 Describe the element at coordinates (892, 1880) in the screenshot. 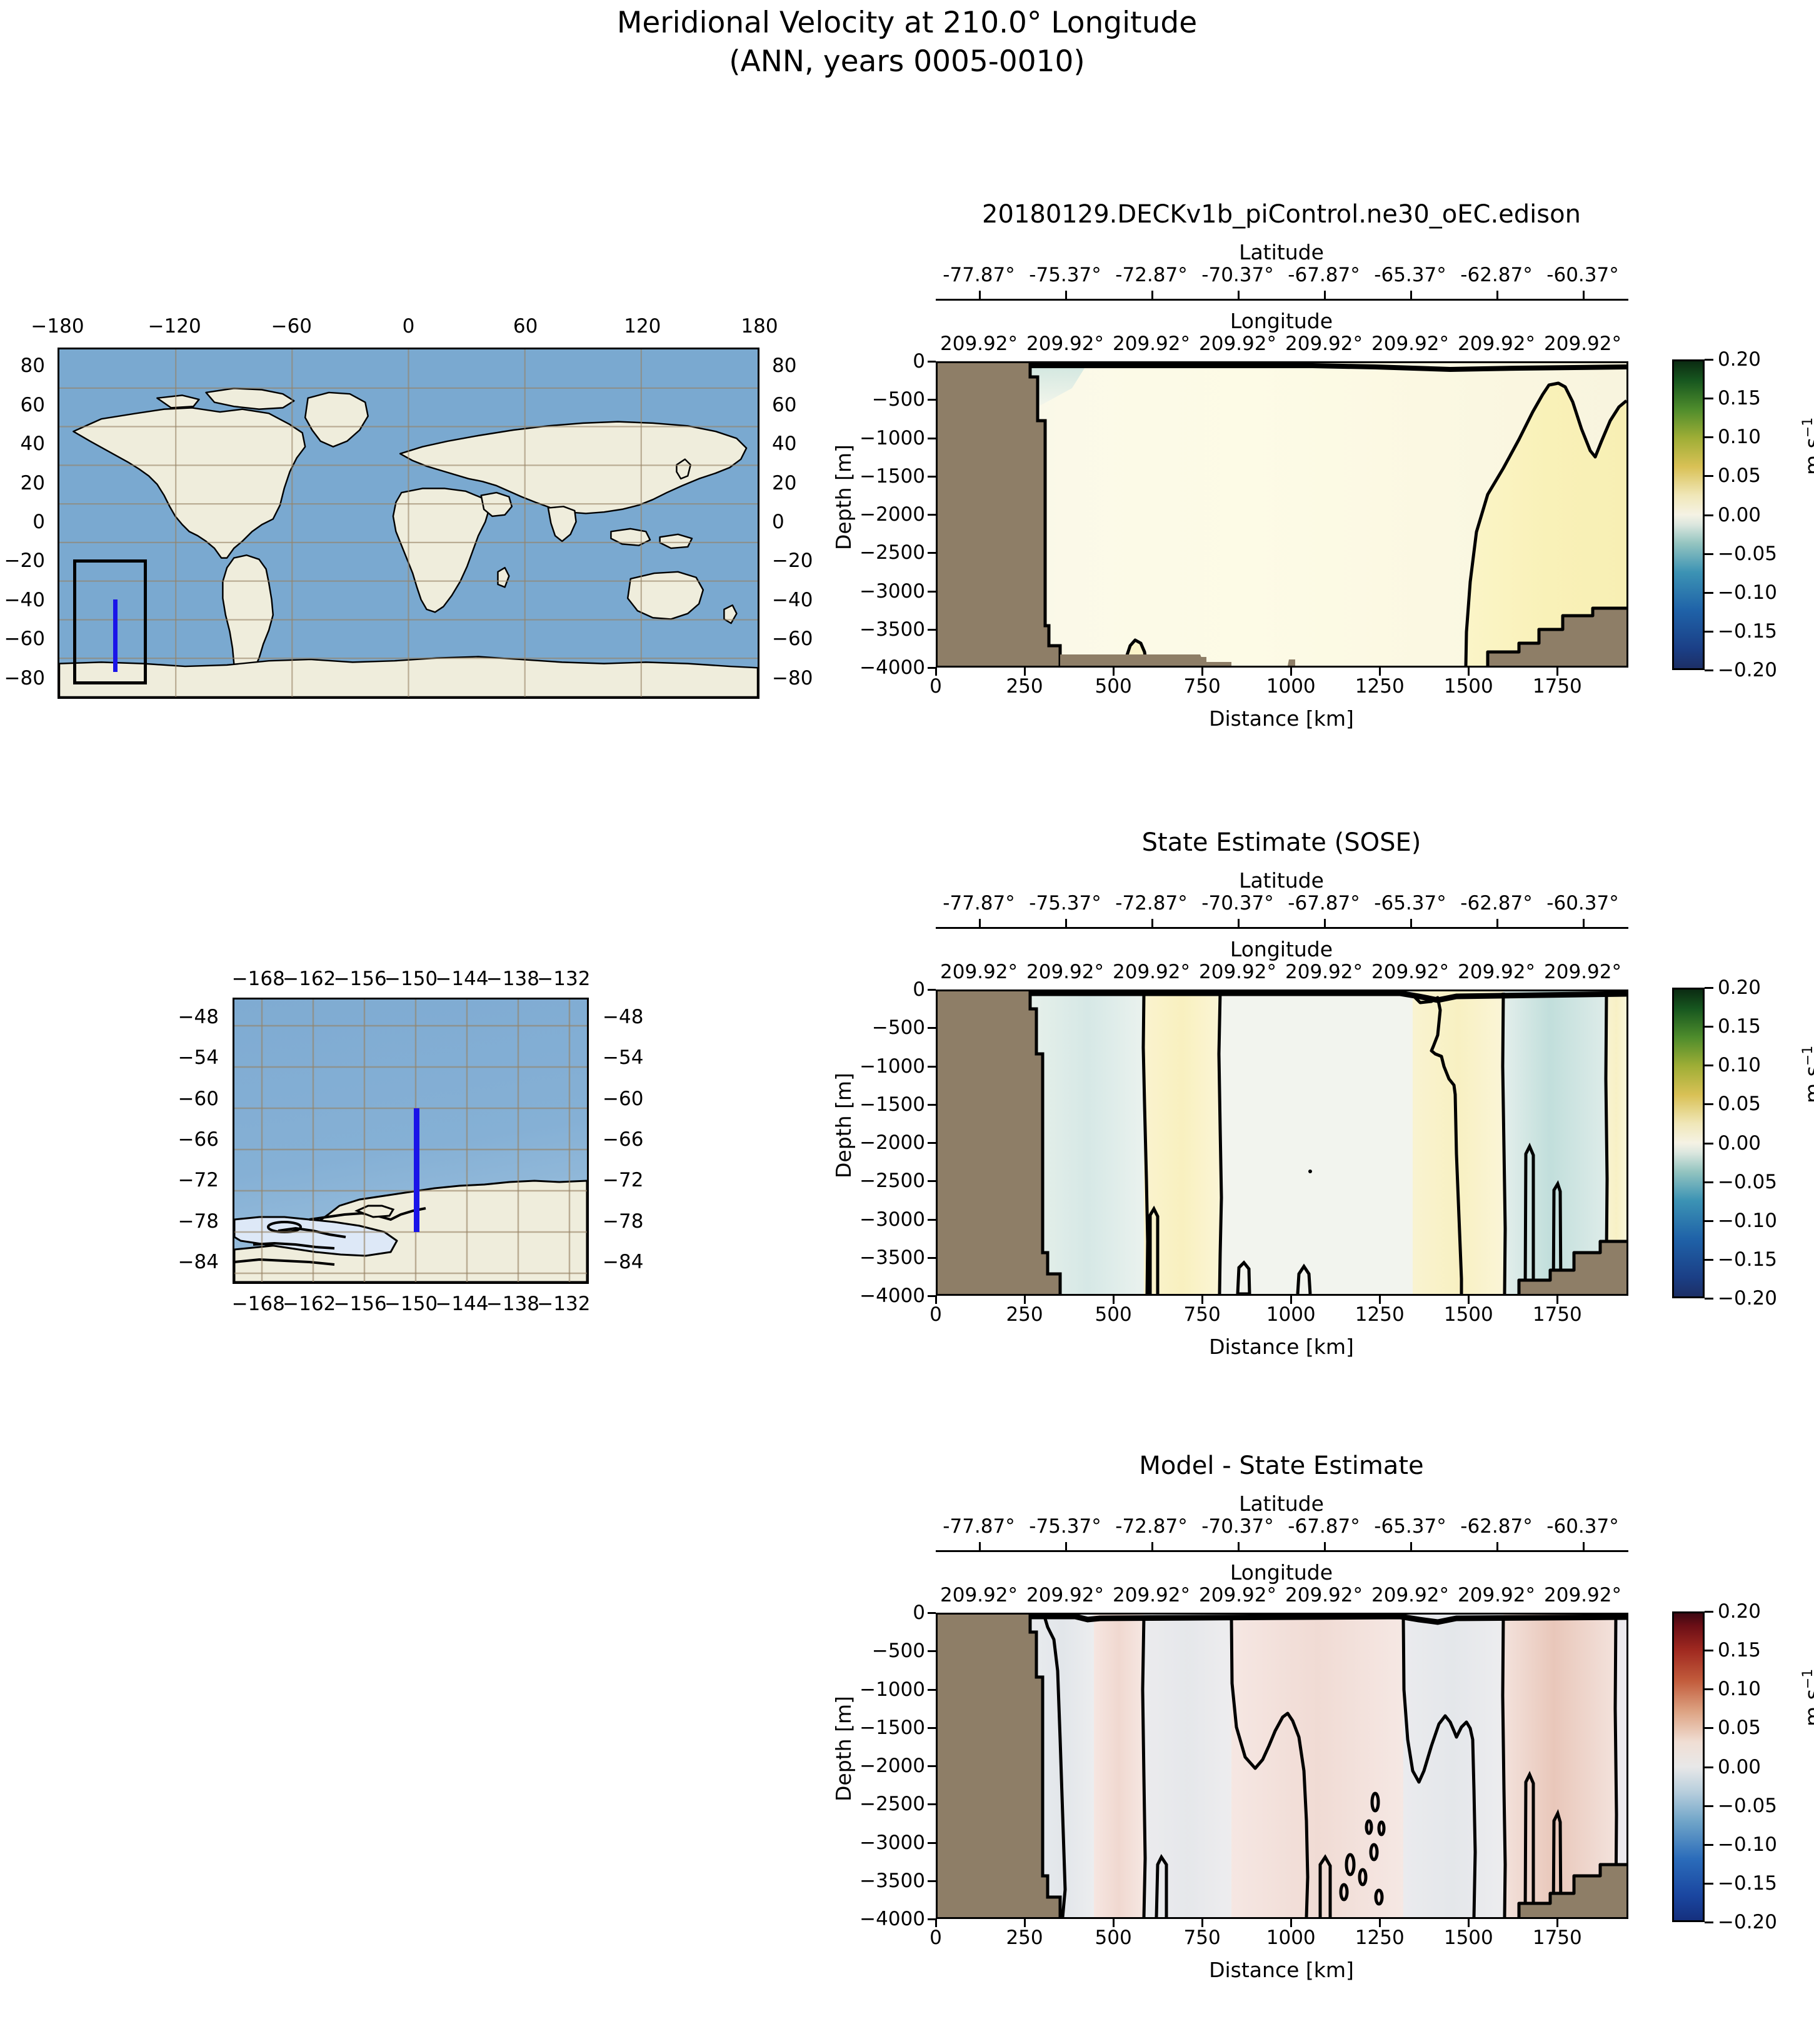

I see `depth-tick-label: −3500` at that location.